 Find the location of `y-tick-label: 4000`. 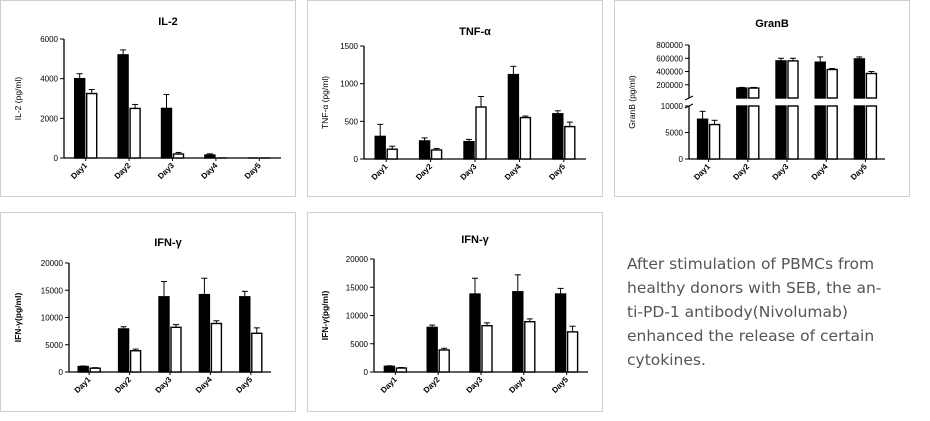

y-tick-label: 4000 is located at coordinates (49, 79).